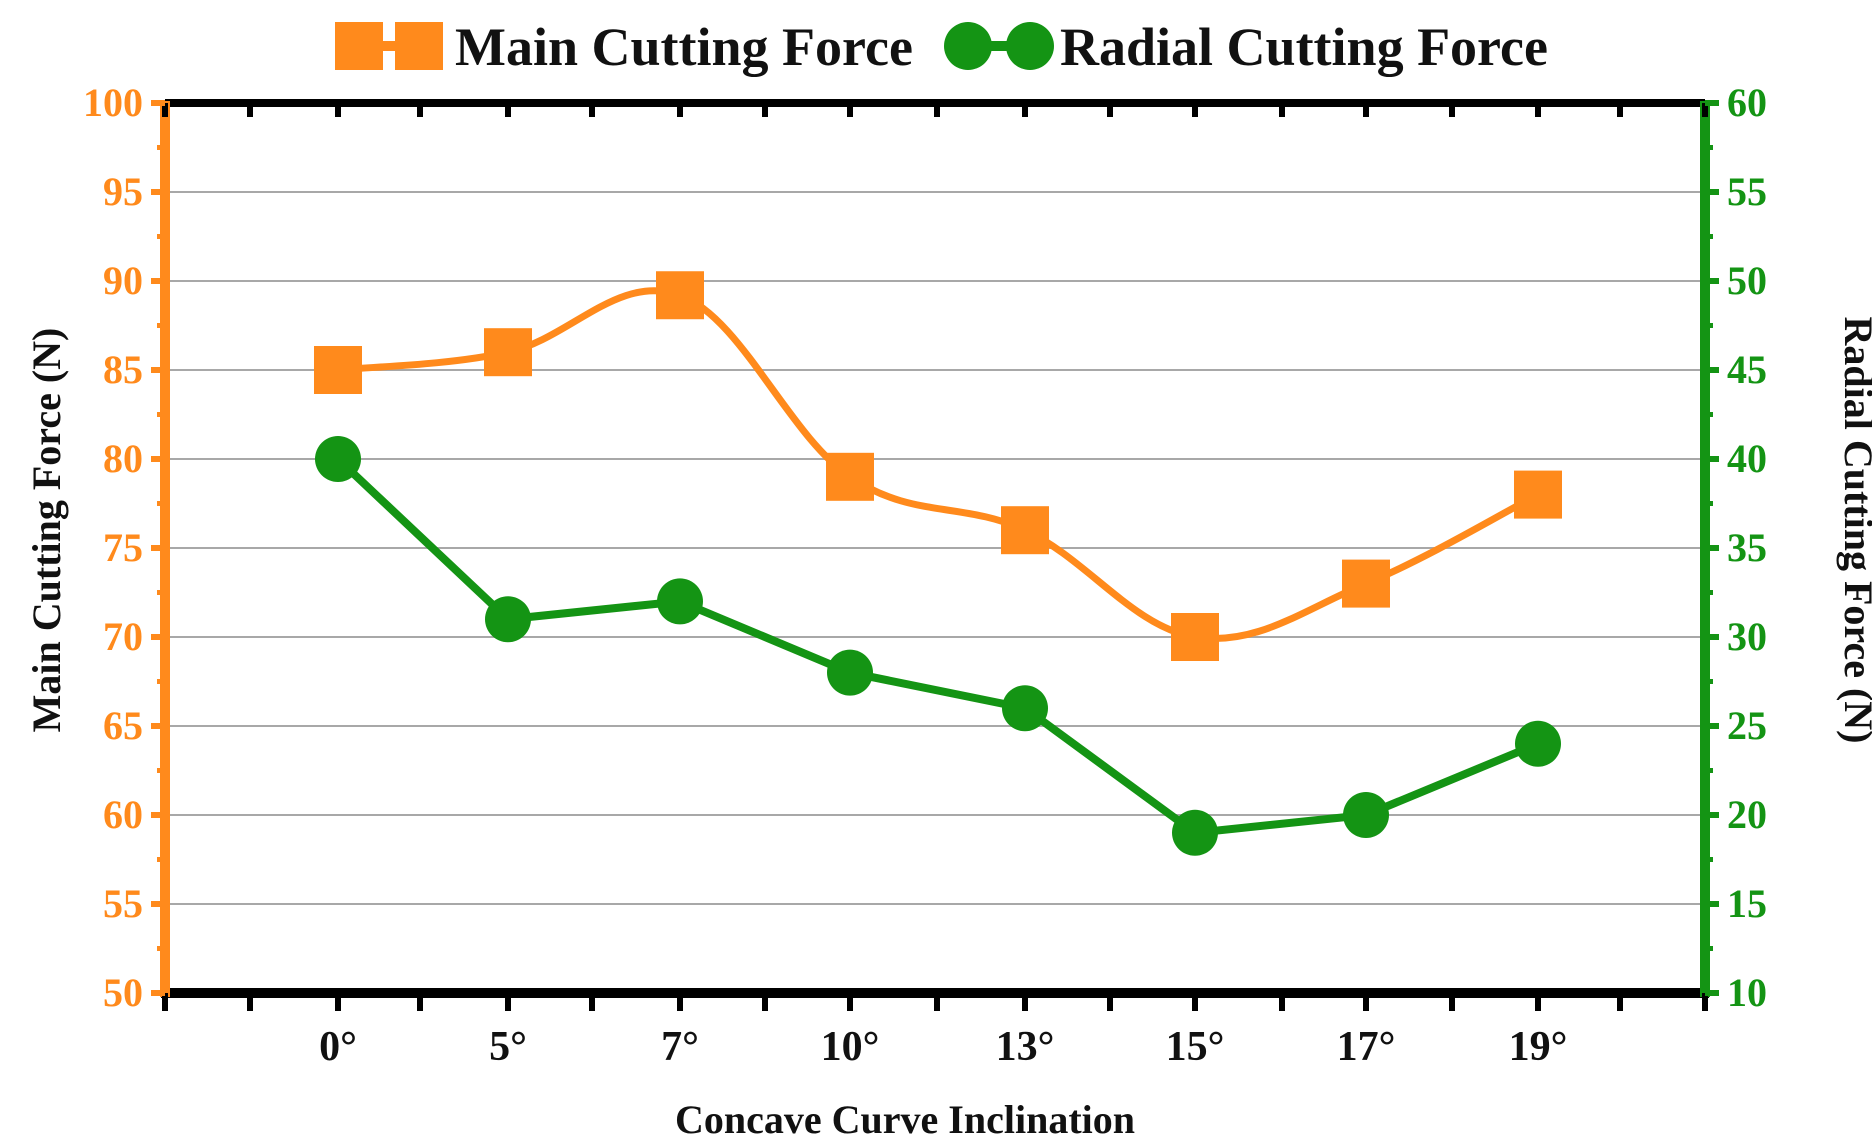 Image resolution: width=1872 pixels, height=1148 pixels. What do you see at coordinates (113, 102) in the screenshot?
I see `y-left-tick-label: 100` at bounding box center [113, 102].